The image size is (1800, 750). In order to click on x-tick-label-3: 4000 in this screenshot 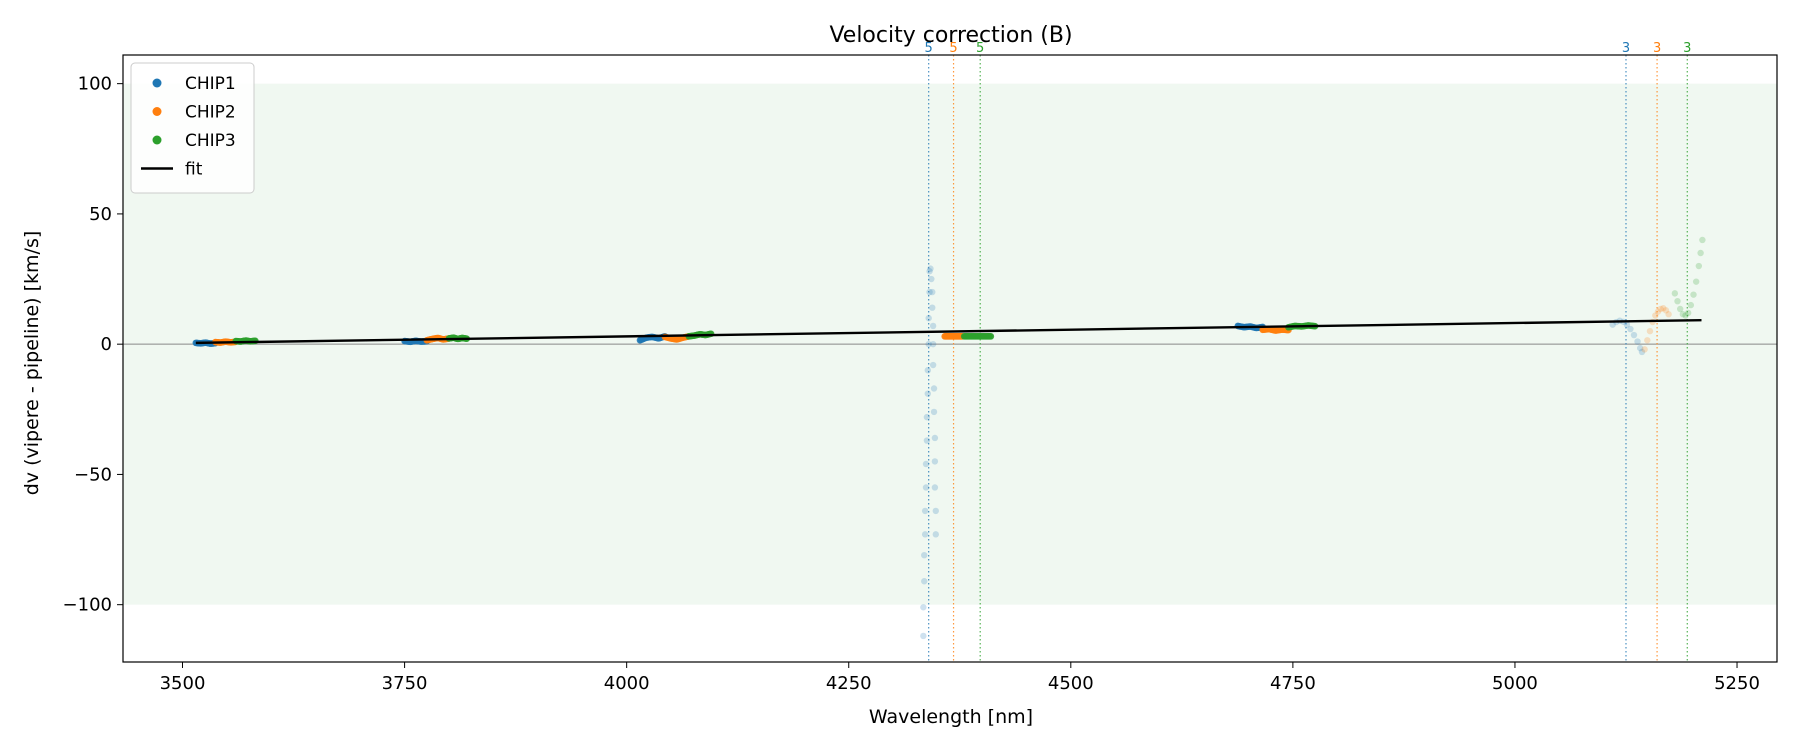, I will do `click(627, 683)`.